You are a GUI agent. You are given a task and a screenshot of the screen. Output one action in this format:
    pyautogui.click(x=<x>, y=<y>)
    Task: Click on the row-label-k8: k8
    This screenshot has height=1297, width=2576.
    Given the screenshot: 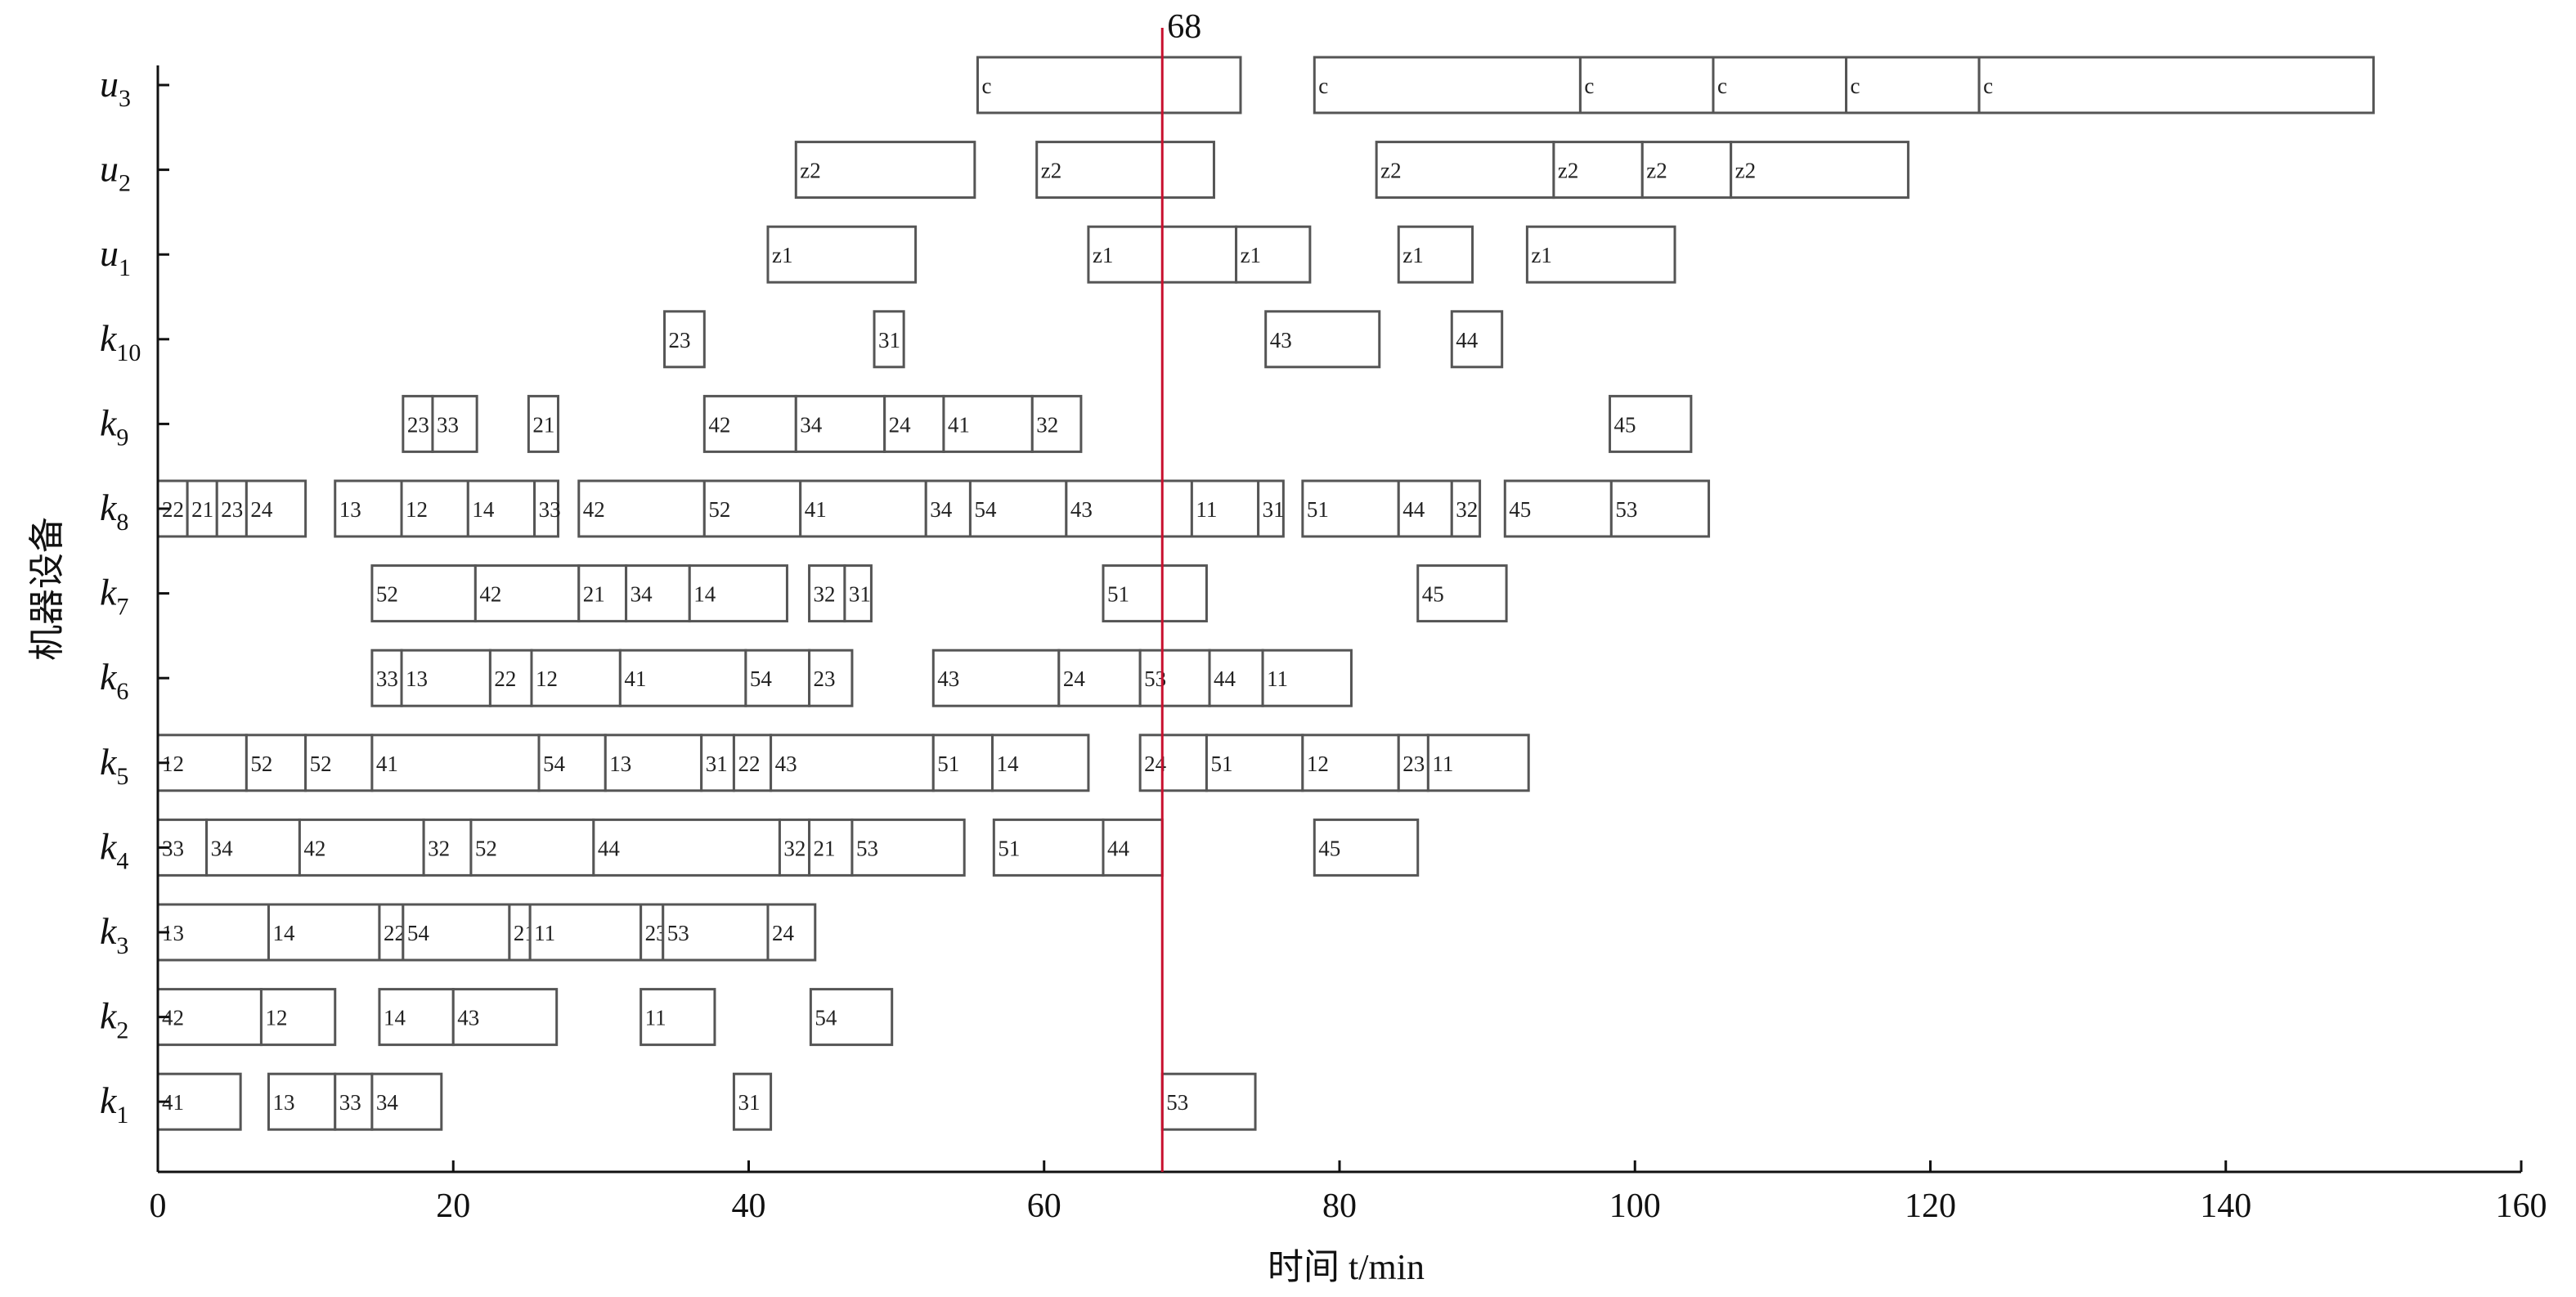 What is the action you would take?
    pyautogui.click(x=114, y=511)
    